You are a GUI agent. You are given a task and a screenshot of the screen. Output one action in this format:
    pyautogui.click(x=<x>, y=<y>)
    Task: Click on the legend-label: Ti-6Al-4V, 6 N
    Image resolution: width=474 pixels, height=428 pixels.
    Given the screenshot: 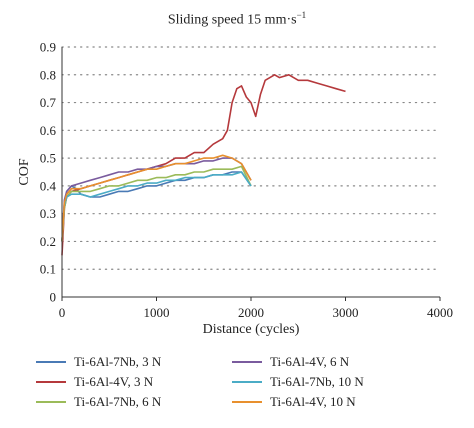 What is the action you would take?
    pyautogui.click(x=310, y=361)
    